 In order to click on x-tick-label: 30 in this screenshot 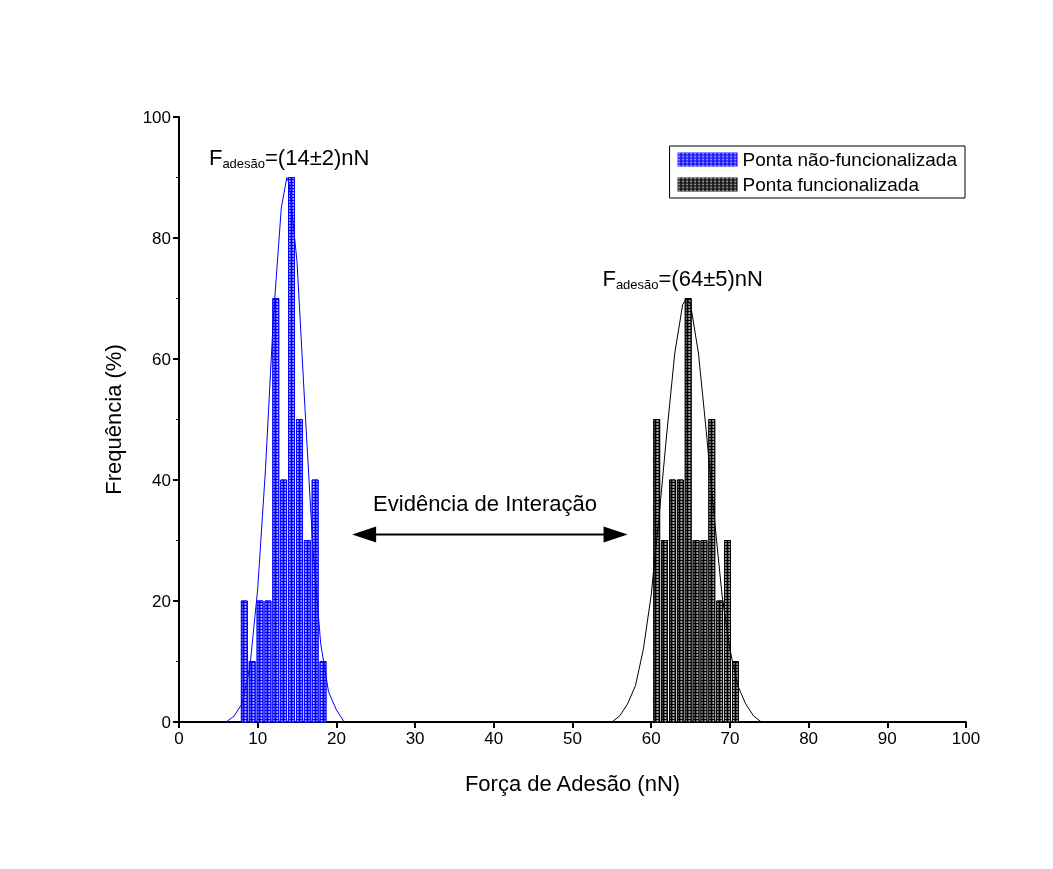, I will do `click(415, 738)`.